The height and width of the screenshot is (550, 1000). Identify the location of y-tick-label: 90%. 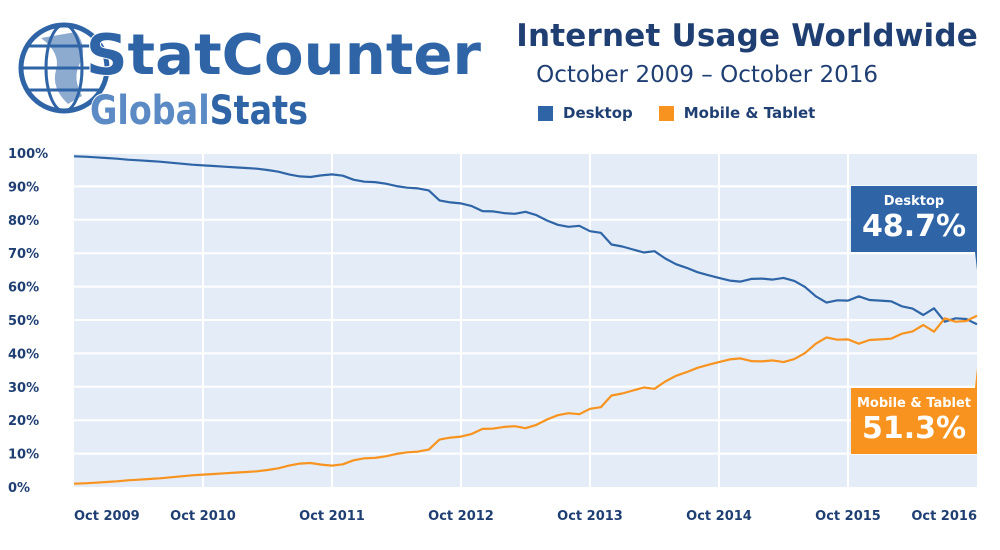
(23, 187).